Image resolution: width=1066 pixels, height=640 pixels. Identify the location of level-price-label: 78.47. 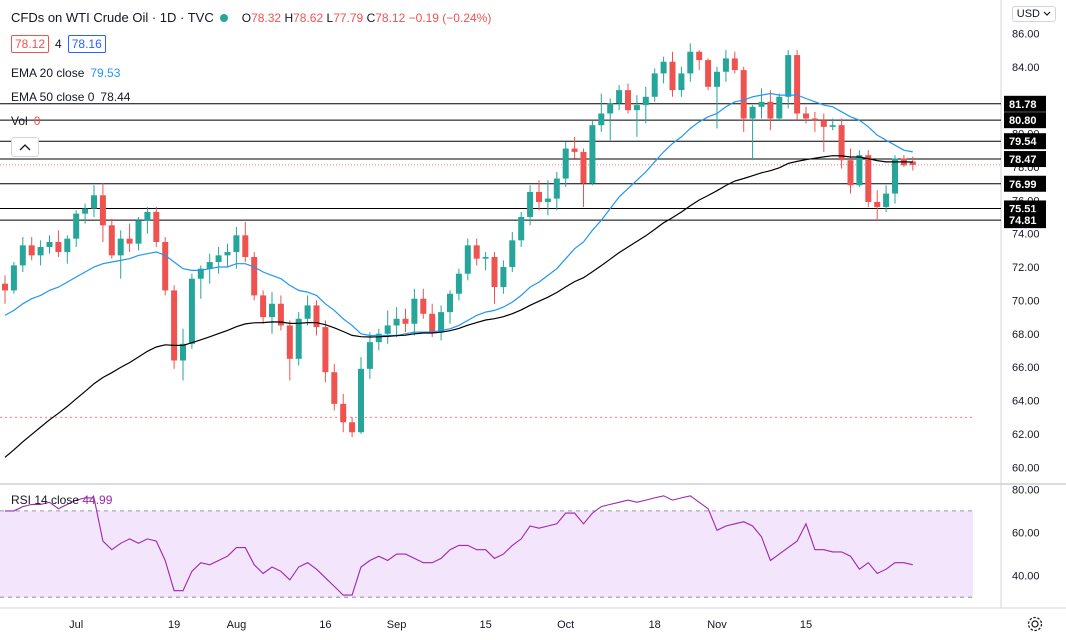
(1025, 159).